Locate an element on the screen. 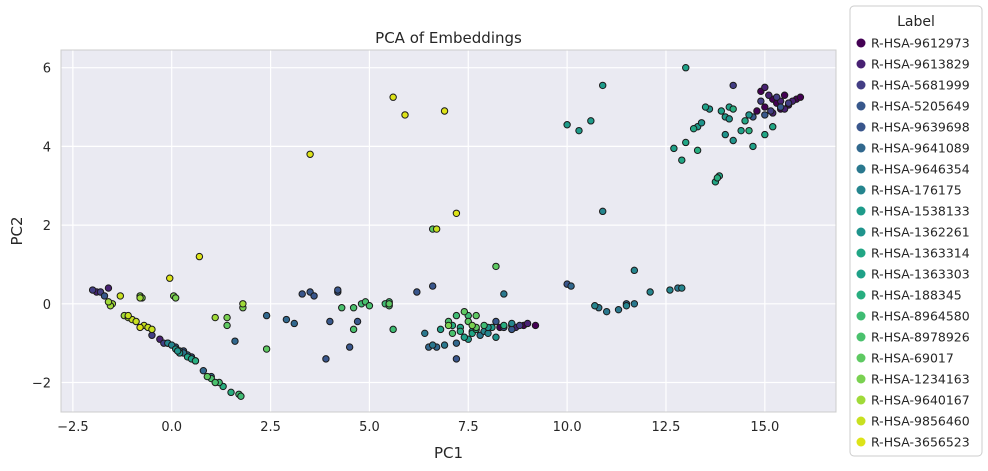  y-tick-label: 6 is located at coordinates (47, 69).